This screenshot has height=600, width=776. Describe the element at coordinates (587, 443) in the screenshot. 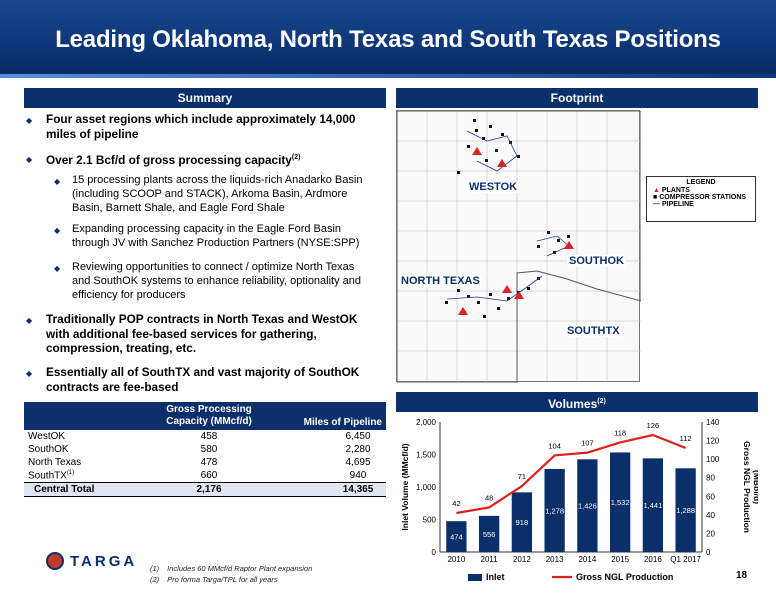

I see `line-data-label: 107` at that location.